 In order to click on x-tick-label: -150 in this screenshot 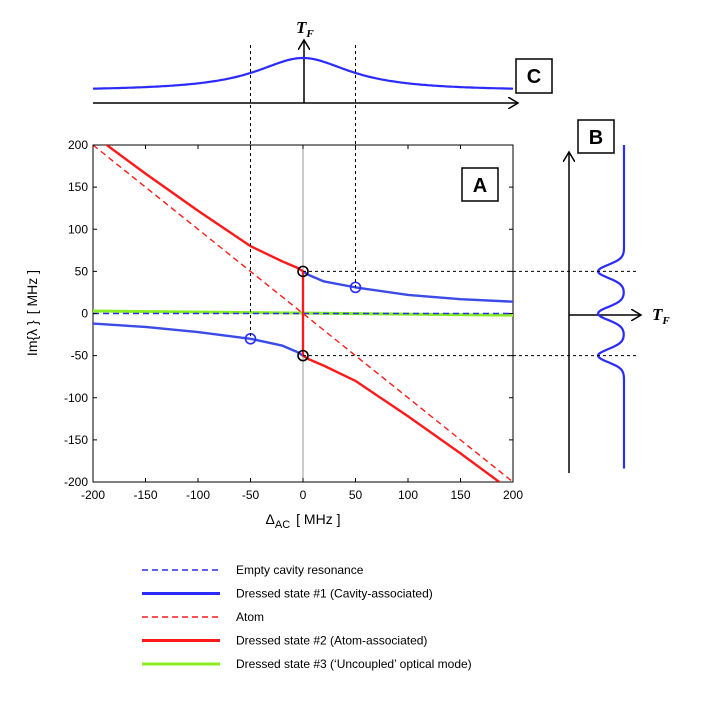, I will do `click(145, 495)`.